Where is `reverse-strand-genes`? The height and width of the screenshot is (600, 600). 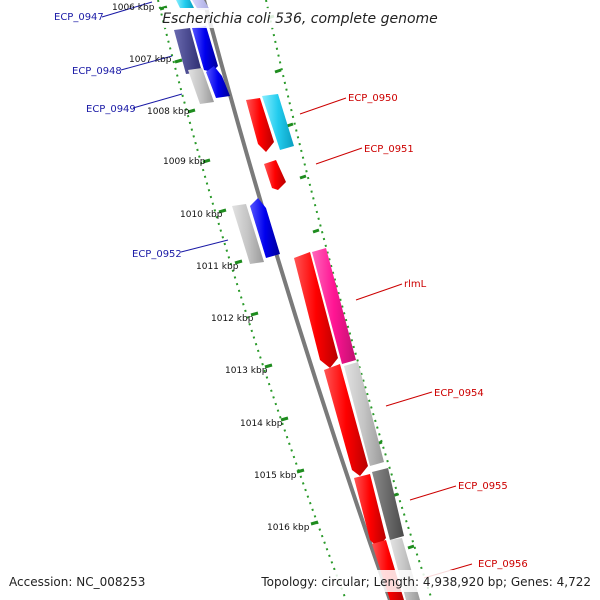 reverse-strand-genes is located at coordinates (227, 132).